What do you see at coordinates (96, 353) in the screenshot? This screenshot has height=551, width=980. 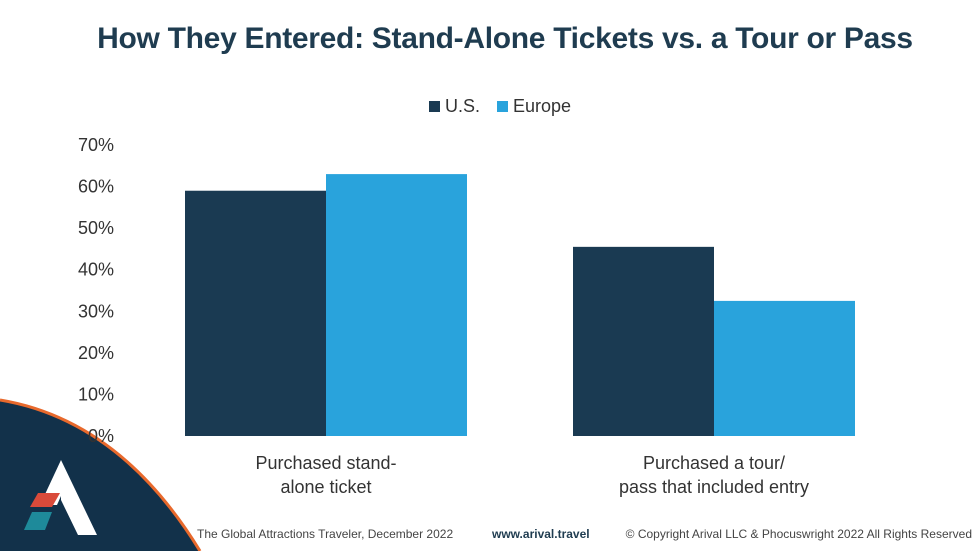 I see `y-tick-label: 20%` at bounding box center [96, 353].